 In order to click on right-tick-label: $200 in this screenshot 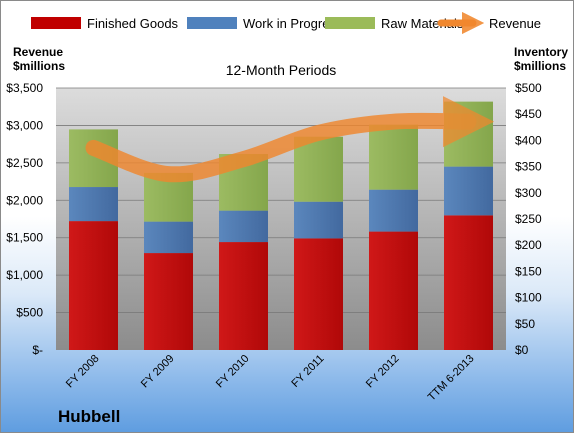, I will do `click(528, 245)`.